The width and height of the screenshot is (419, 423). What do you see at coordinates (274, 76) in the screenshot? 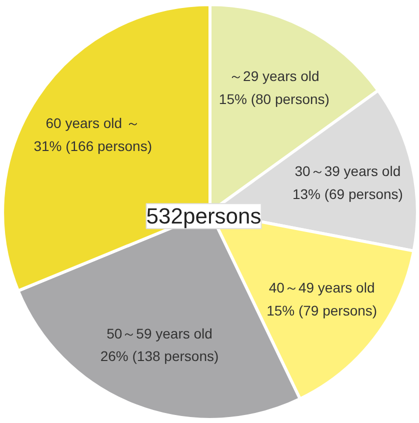
I see `slice-label: ～29 years old` at bounding box center [274, 76].